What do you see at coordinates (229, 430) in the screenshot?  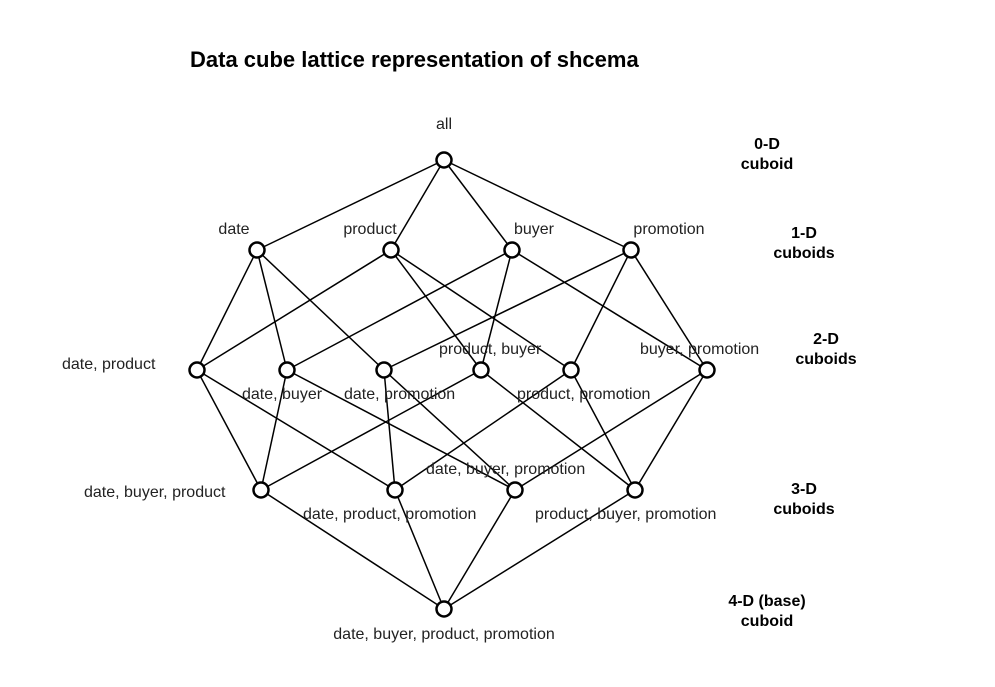 I see `edge-date-product-to-date-buyer-product` at bounding box center [229, 430].